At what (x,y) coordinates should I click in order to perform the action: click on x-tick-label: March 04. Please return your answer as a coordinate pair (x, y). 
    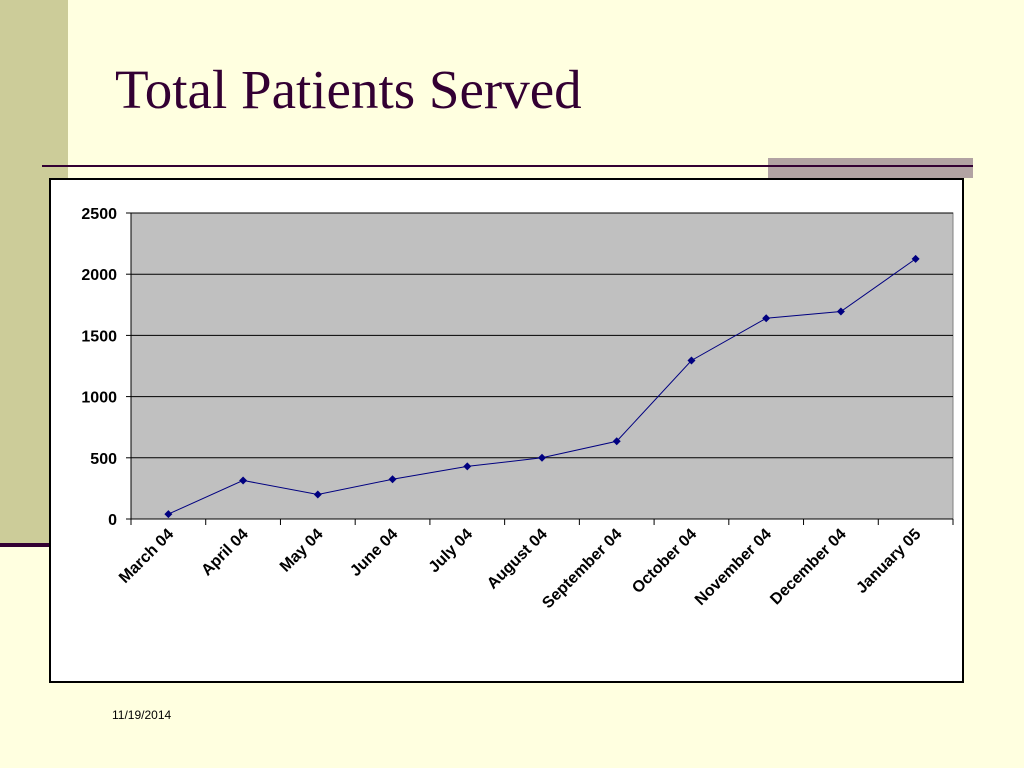
    Looking at the image, I should click on (146, 556).